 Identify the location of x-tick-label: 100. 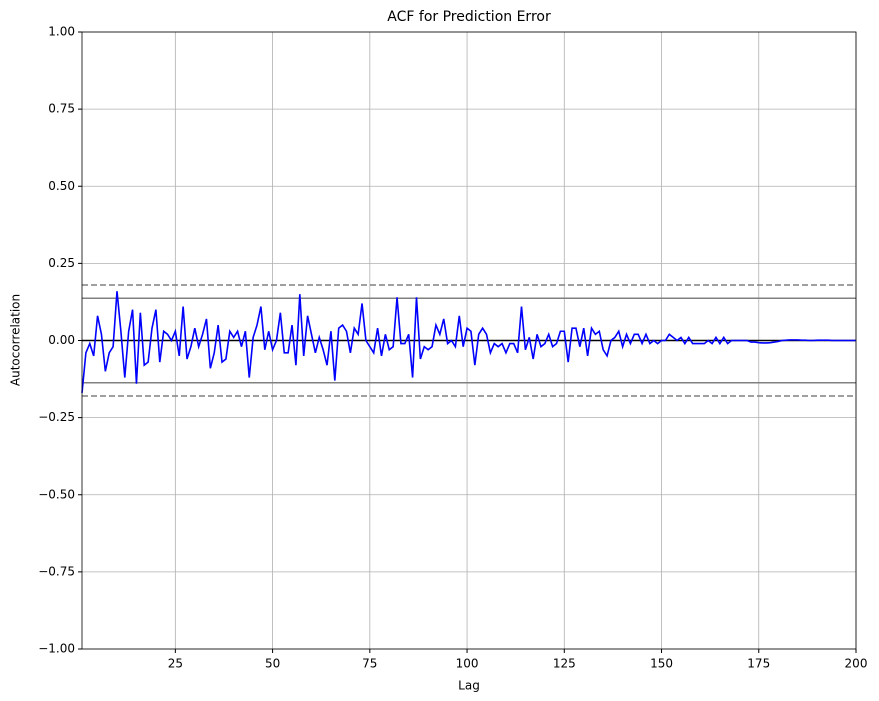
(467, 664).